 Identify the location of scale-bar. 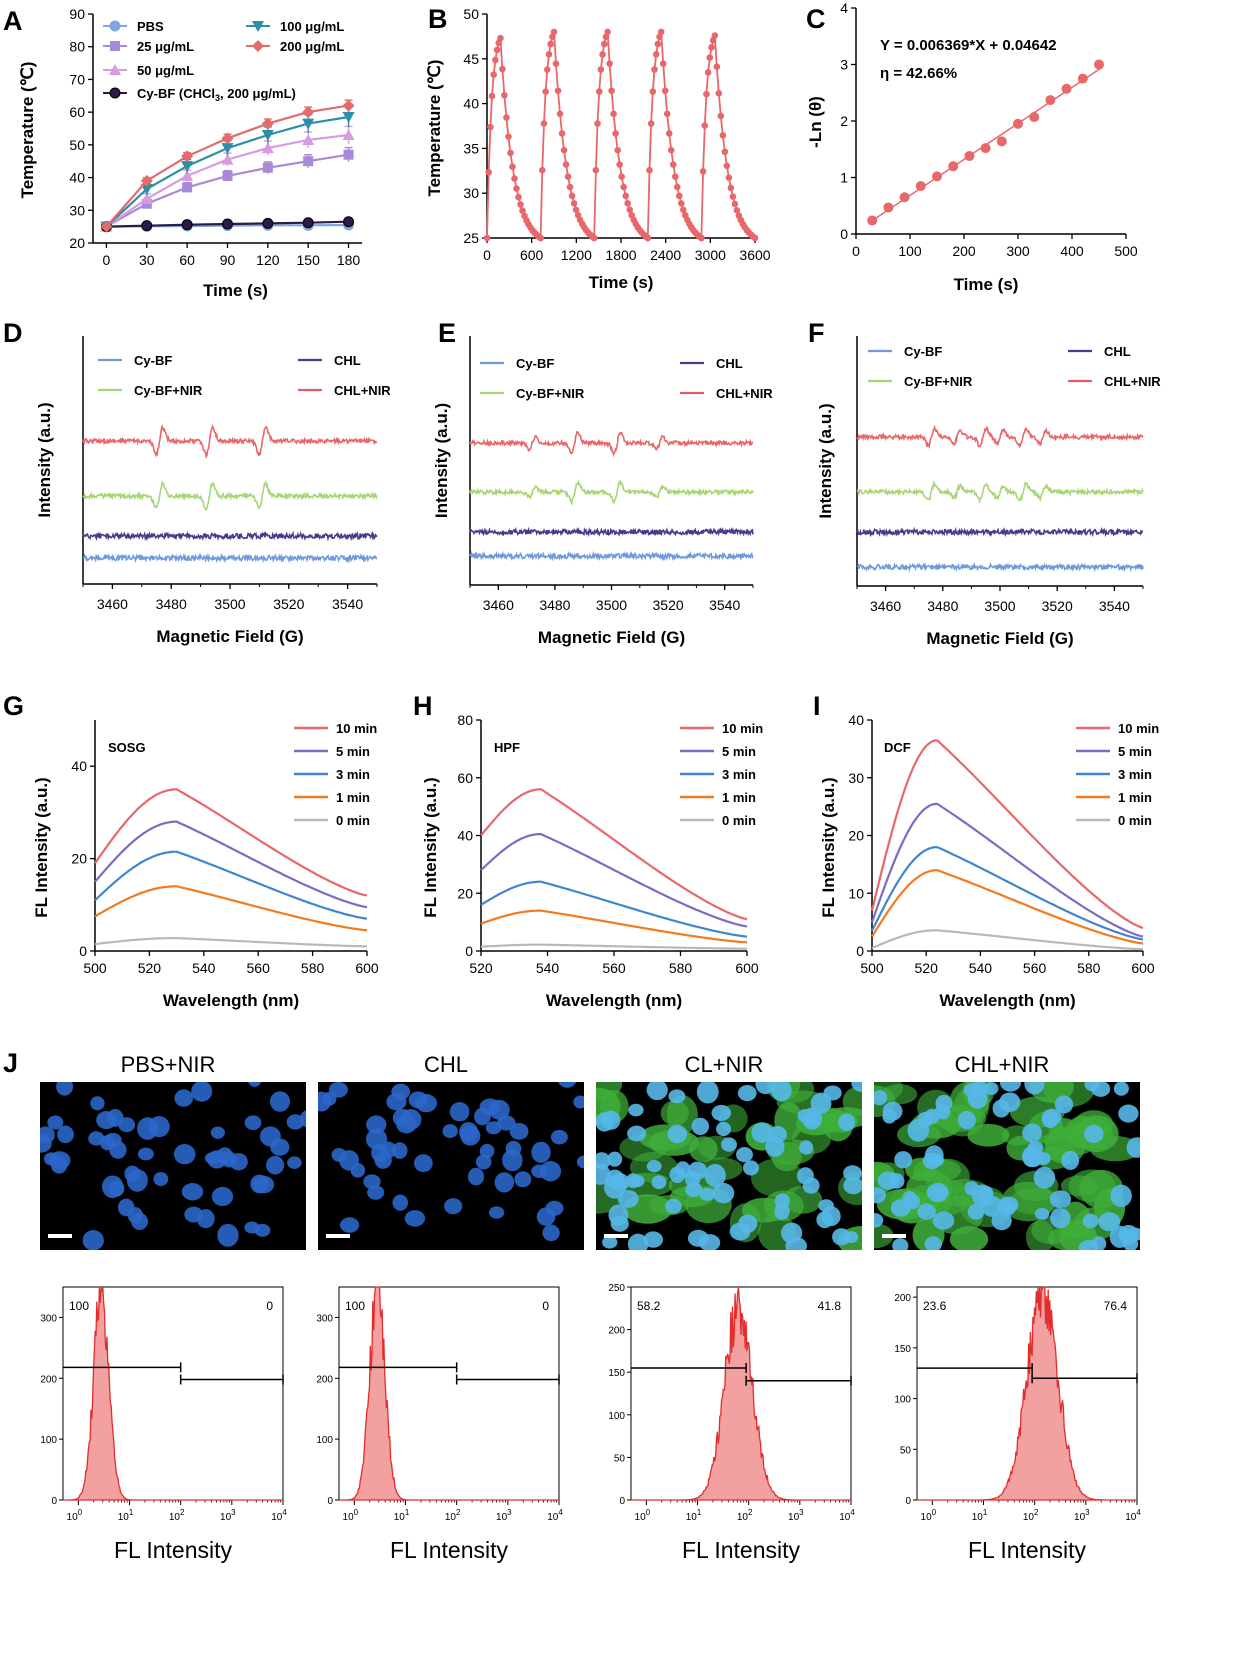
(894, 1236).